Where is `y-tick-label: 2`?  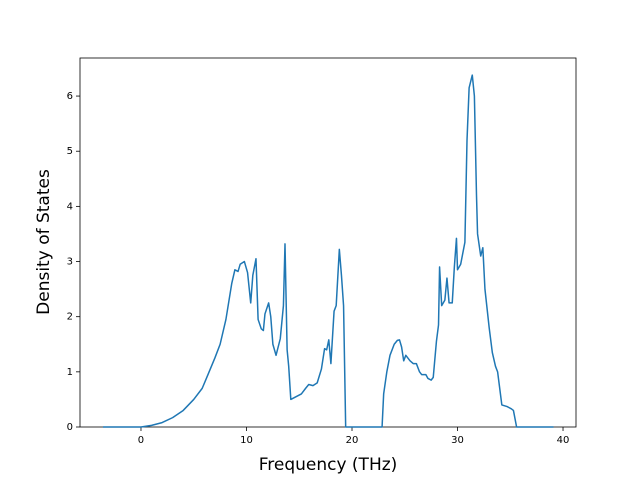
y-tick-label: 2 is located at coordinates (70, 317).